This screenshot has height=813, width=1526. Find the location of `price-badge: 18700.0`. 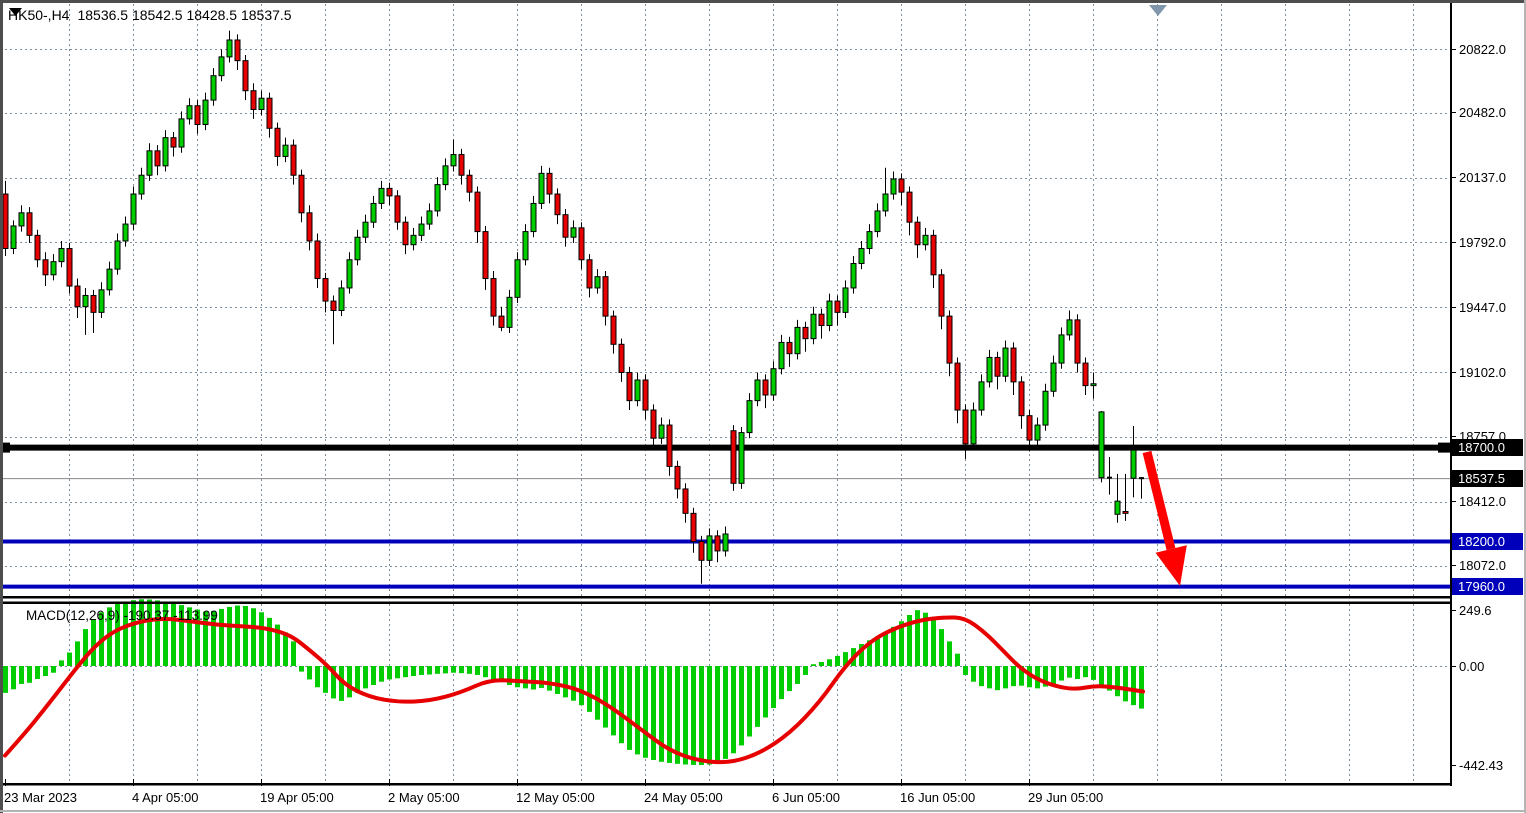

price-badge: 18700.0 is located at coordinates (1487, 448).